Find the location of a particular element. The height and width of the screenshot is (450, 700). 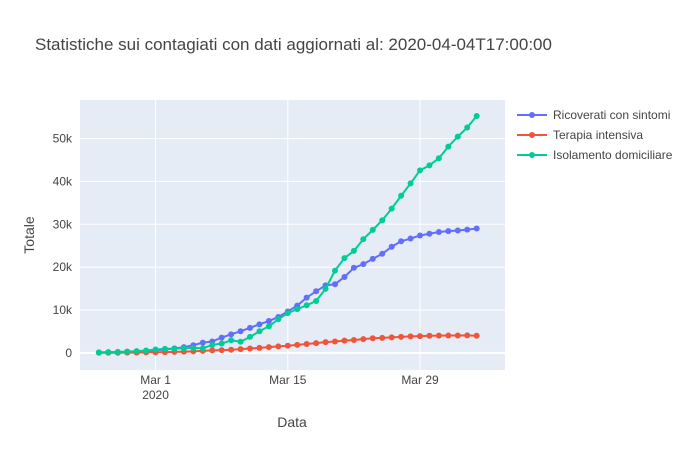

x-tick-sublabel: 2020 is located at coordinates (155, 395).